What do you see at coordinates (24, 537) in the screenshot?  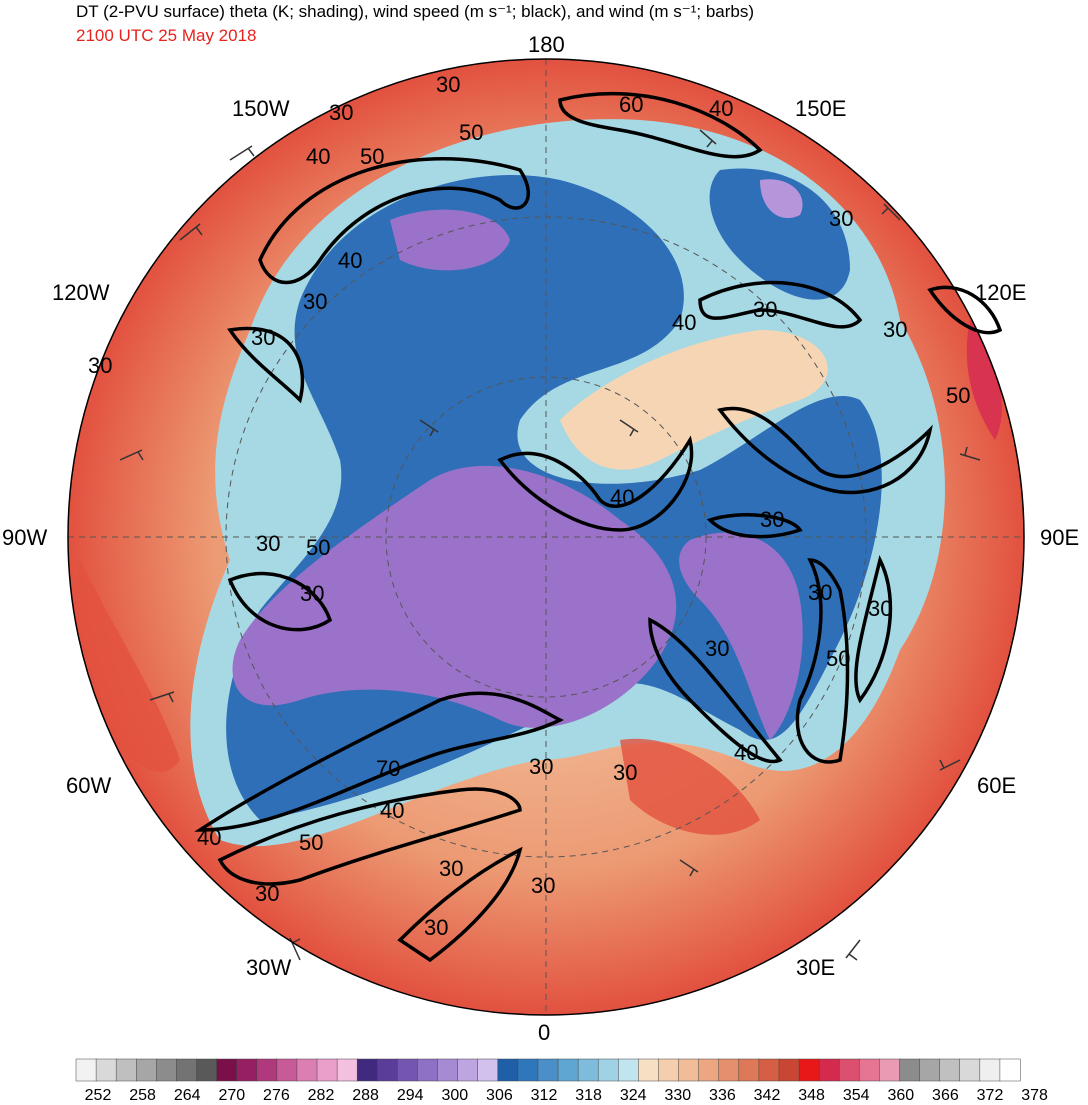 I see `lon-label-90w: 90W` at bounding box center [24, 537].